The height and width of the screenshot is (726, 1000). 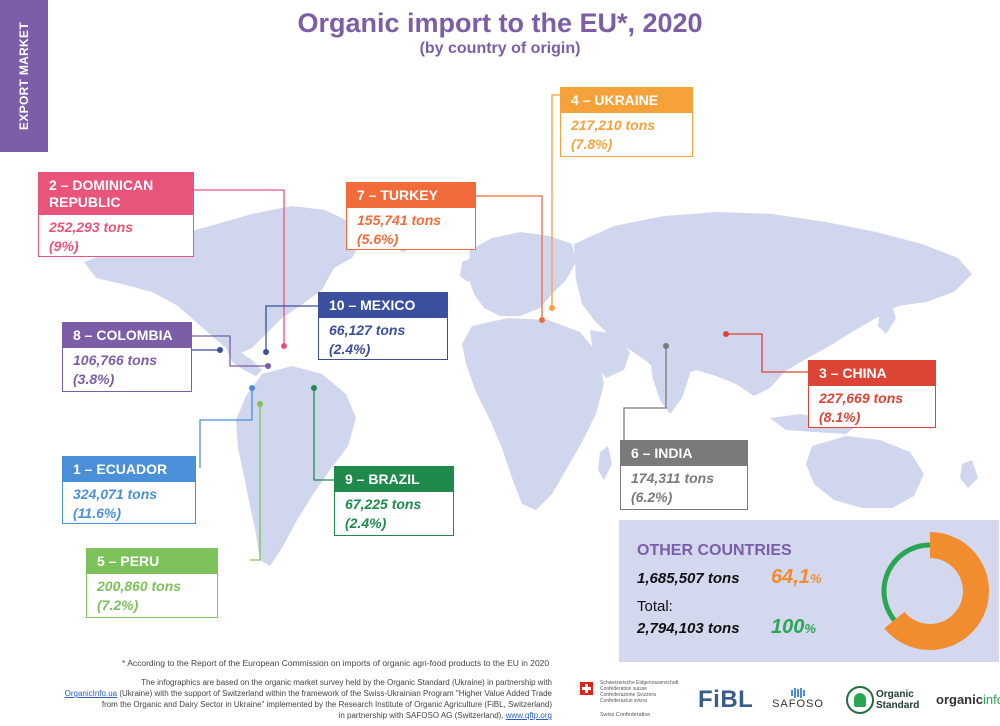 I want to click on connector-turkey, so click(x=509, y=257).